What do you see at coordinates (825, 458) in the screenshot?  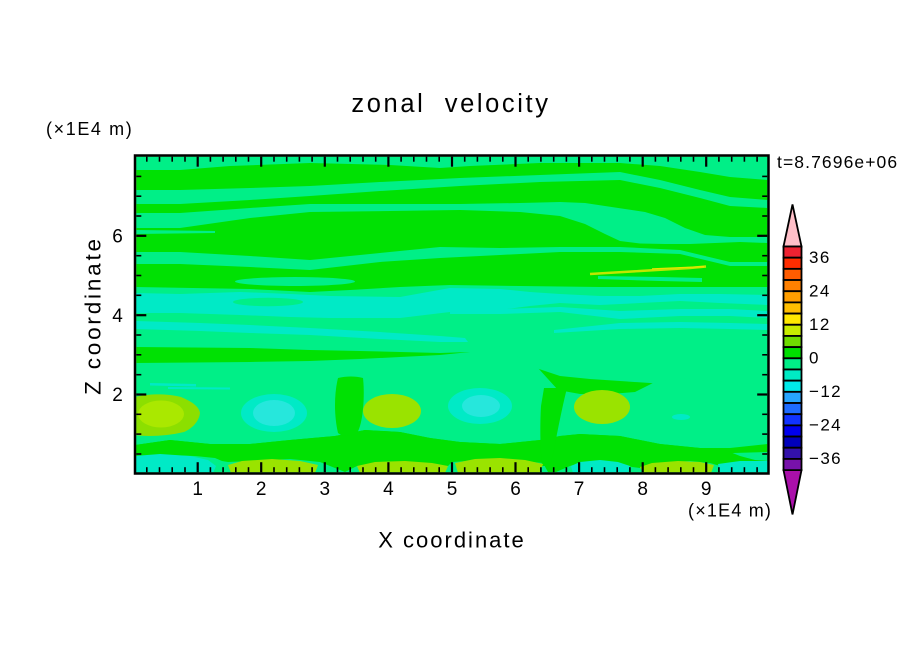 I see `svg-text: −36` at bounding box center [825, 458].